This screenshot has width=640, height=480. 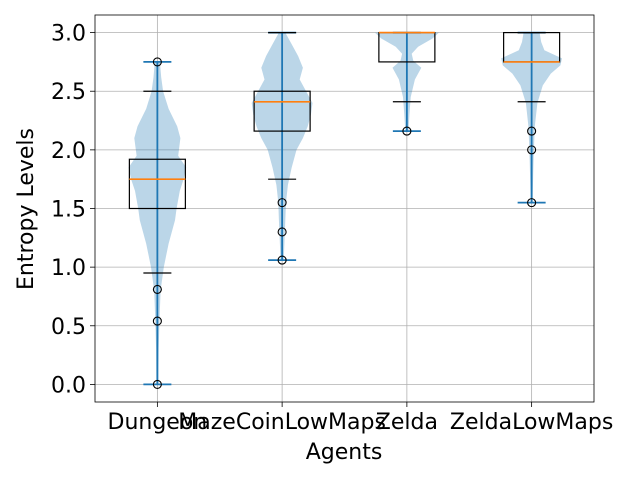 What do you see at coordinates (158, 422) in the screenshot?
I see `x-tick-label: Dungeon` at bounding box center [158, 422].